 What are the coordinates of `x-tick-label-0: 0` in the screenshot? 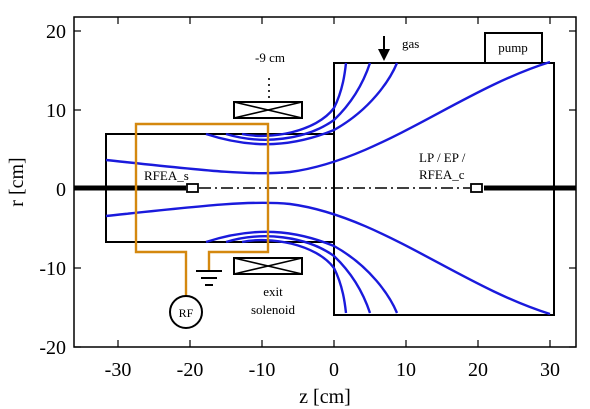 It's located at (334, 370).